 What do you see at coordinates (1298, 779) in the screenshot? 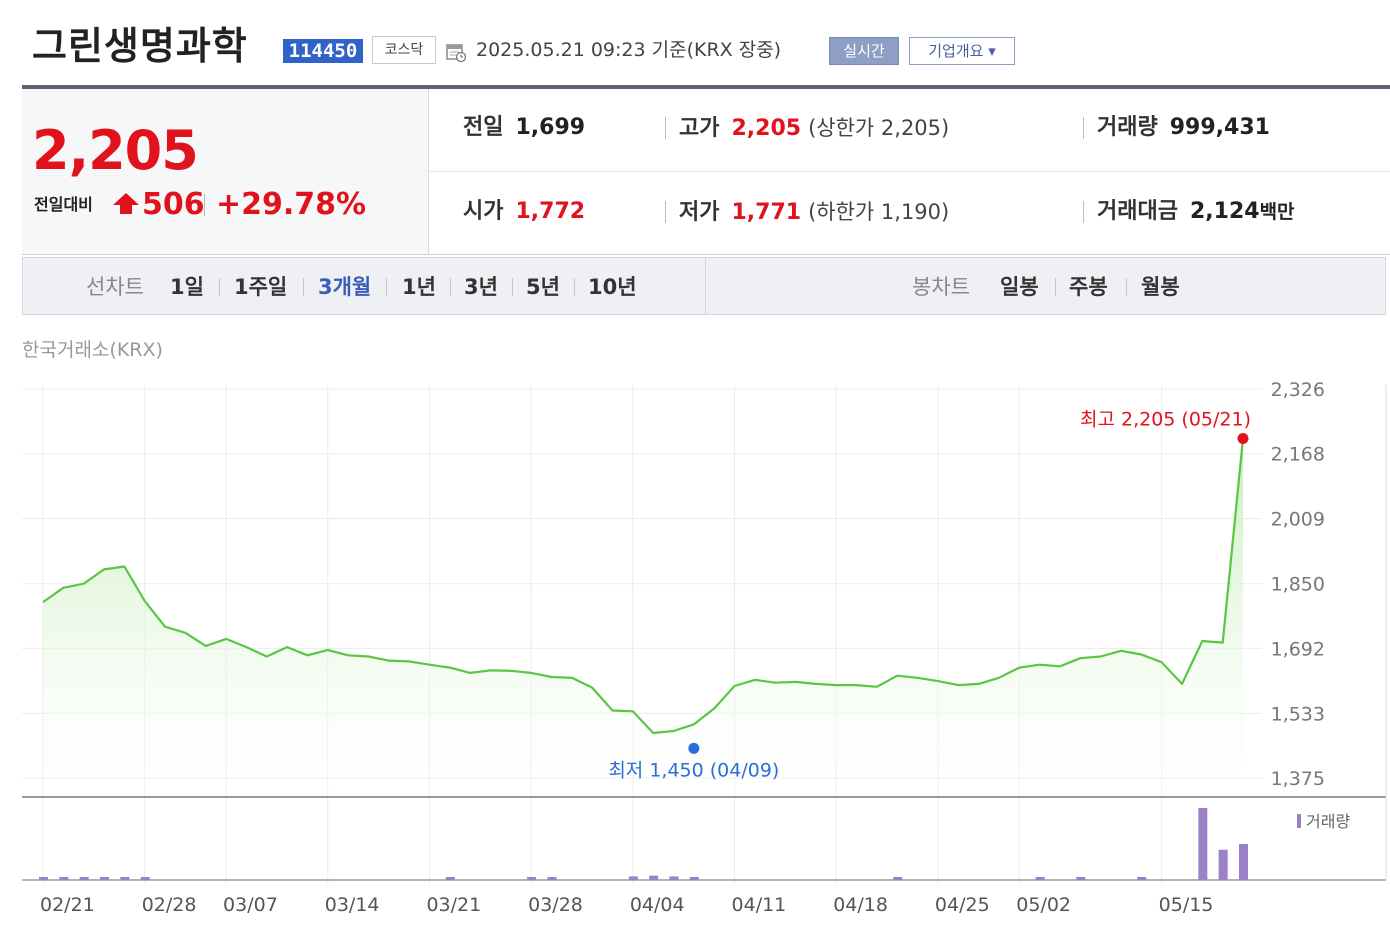
I see `y-tick-label: 1,375` at bounding box center [1298, 779].